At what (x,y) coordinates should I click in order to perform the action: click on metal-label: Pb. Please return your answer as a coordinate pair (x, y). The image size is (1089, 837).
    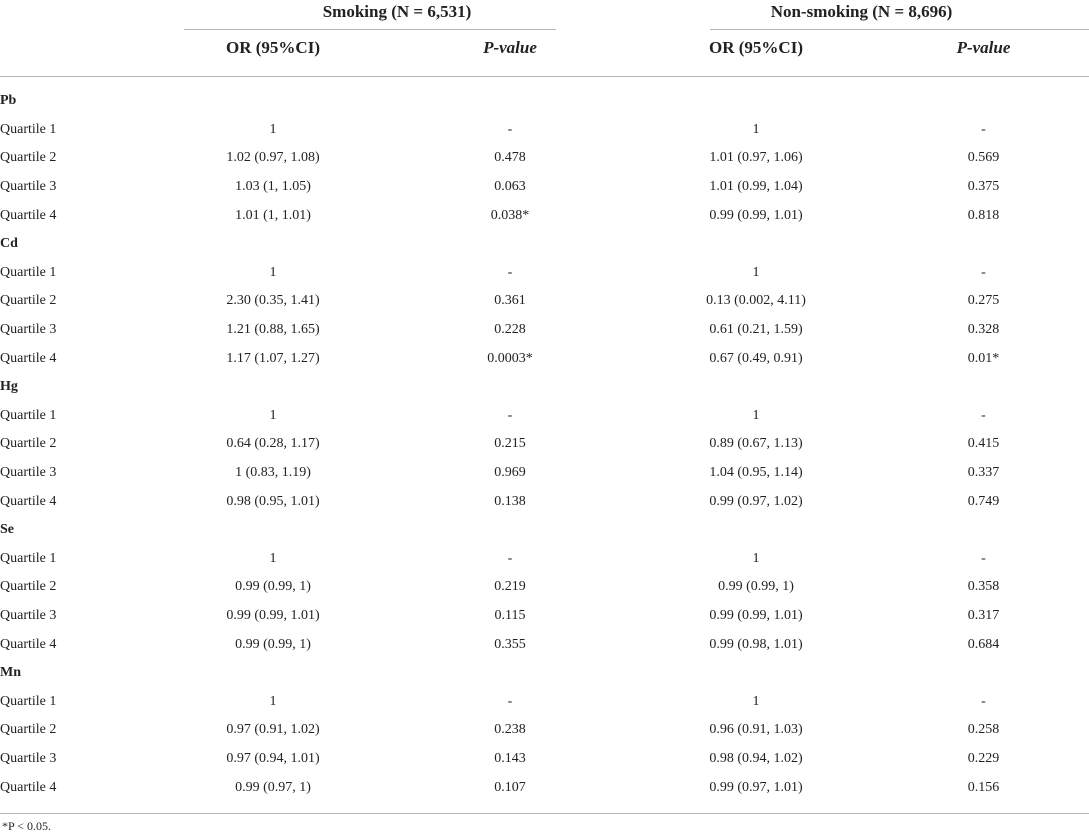
    Looking at the image, I should click on (8, 101).